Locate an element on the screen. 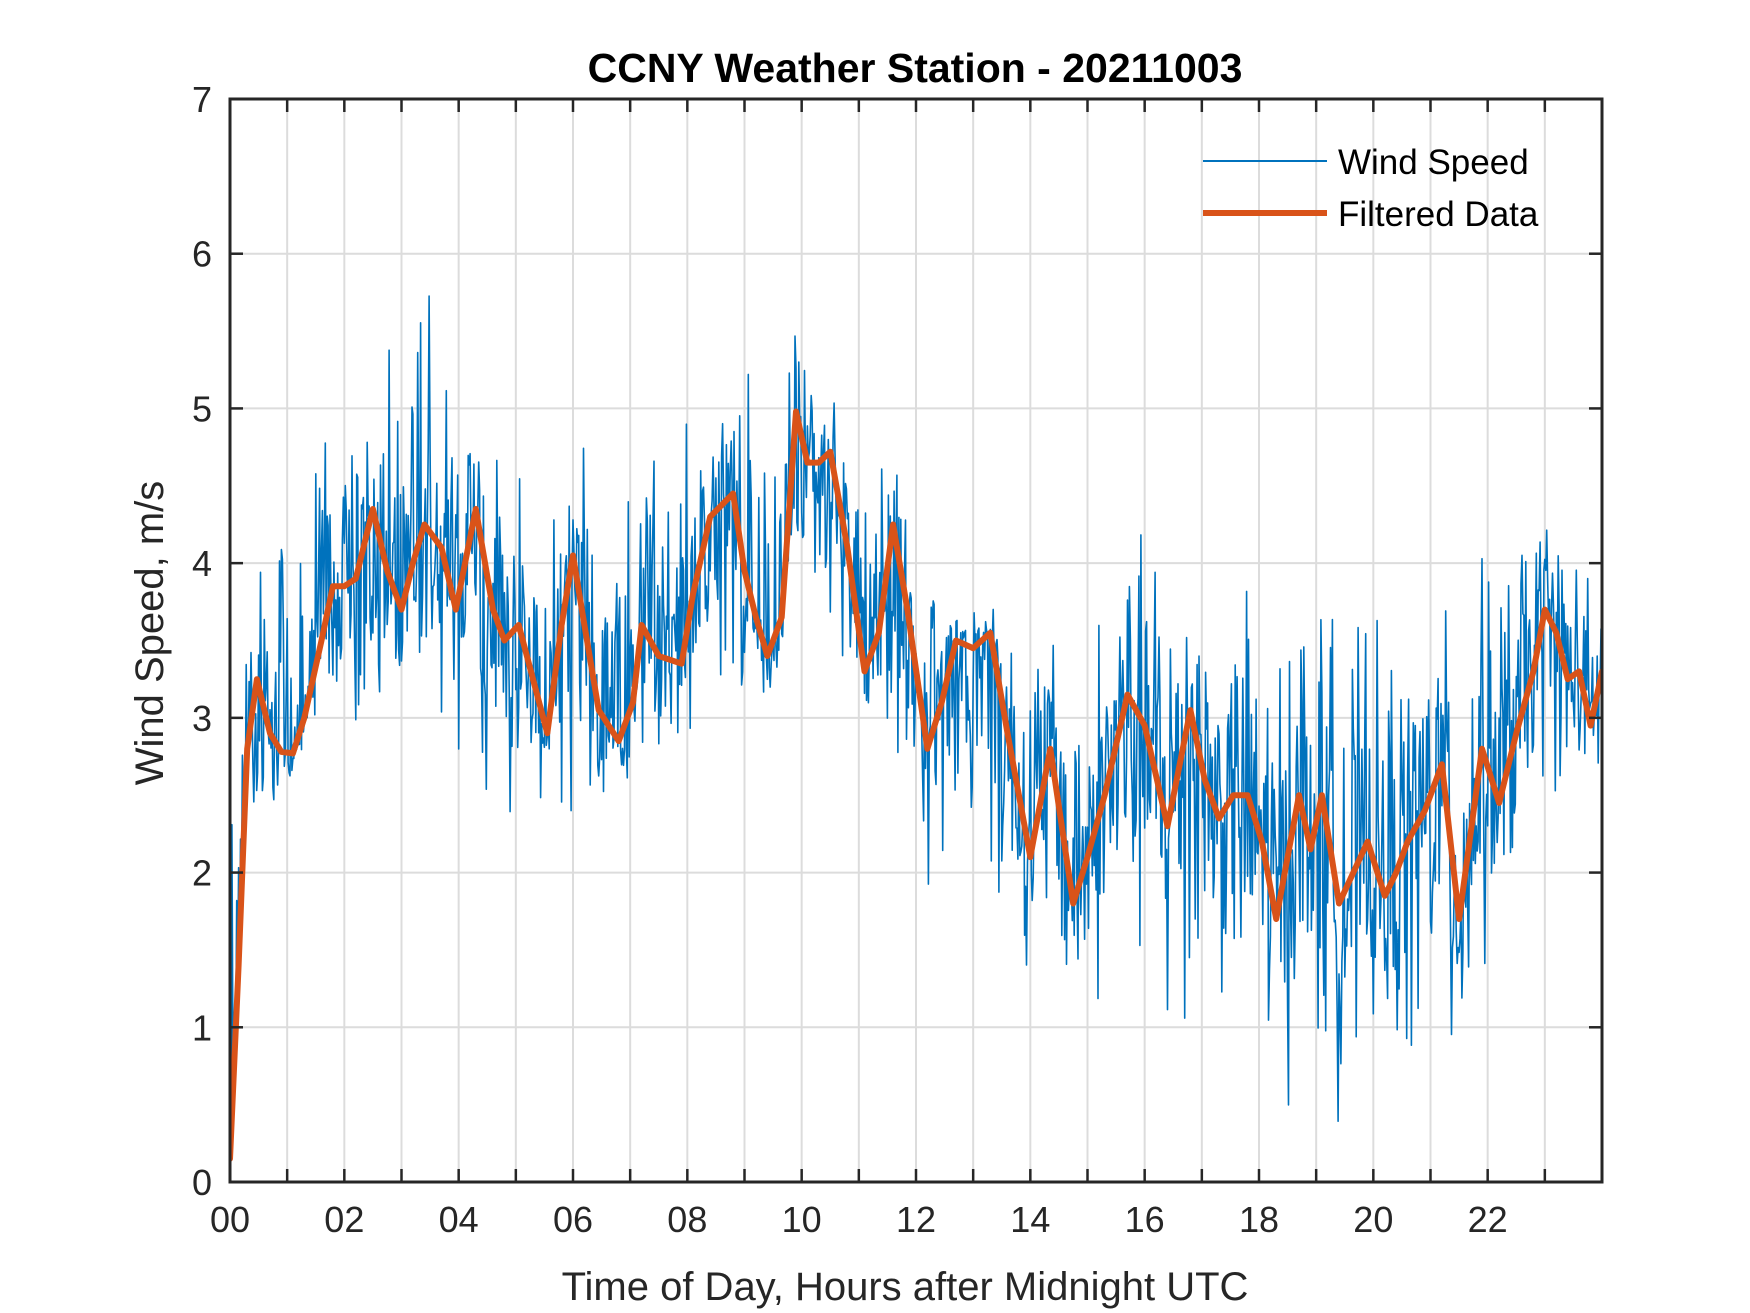 The width and height of the screenshot is (1750, 1313). x-tick-label: 20 is located at coordinates (1373, 1219).